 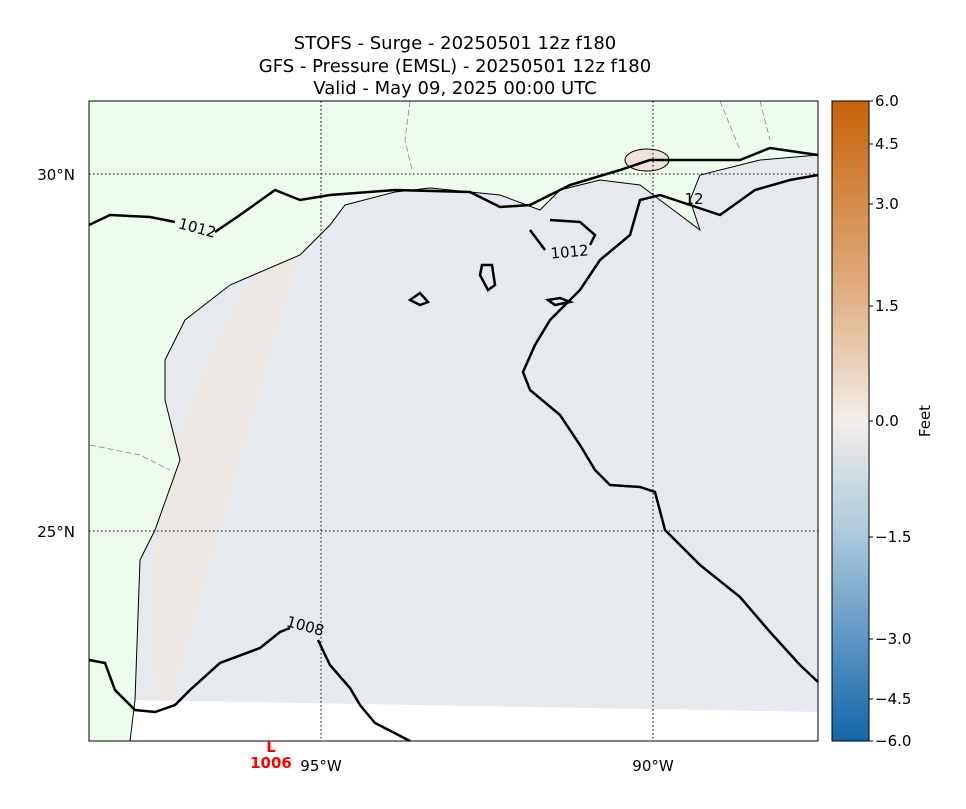 I want to click on colorbar-tick-label: −6.0, so click(x=893, y=741).